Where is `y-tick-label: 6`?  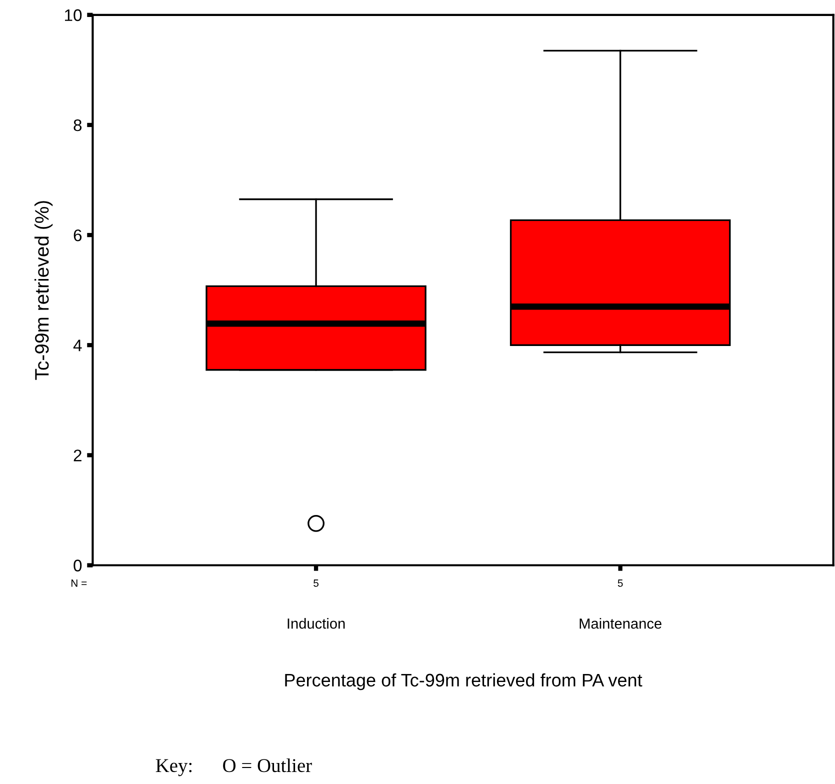
y-tick-label: 6 is located at coordinates (78, 235).